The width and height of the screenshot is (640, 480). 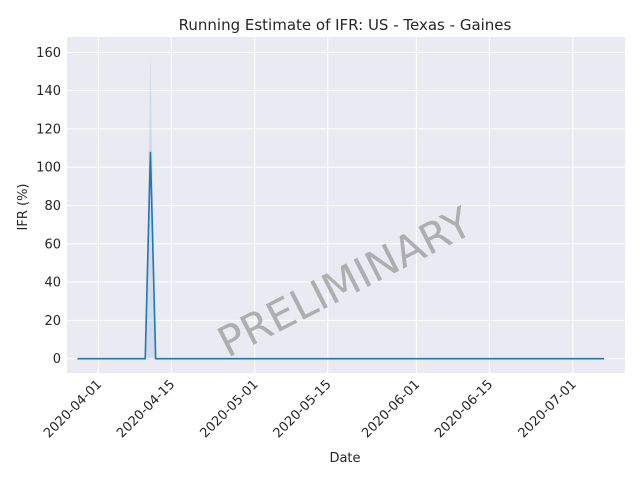 I want to click on x-axis-label: Date, so click(x=344, y=458).